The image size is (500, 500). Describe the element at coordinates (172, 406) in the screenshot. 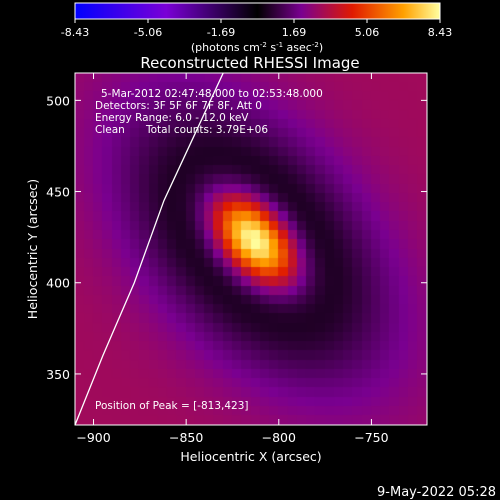

I see `annotation-peak-position: Position of Peak = [-813,423]` at that location.